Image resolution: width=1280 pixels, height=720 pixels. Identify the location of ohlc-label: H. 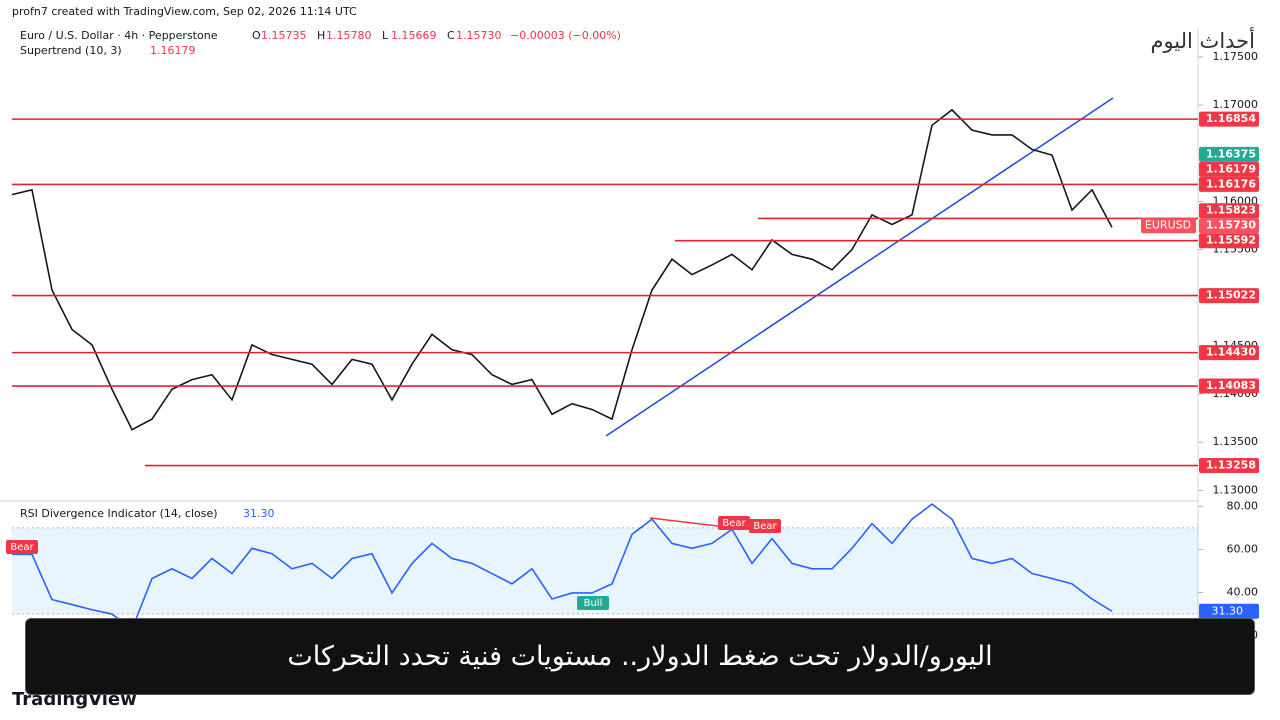
(321, 35).